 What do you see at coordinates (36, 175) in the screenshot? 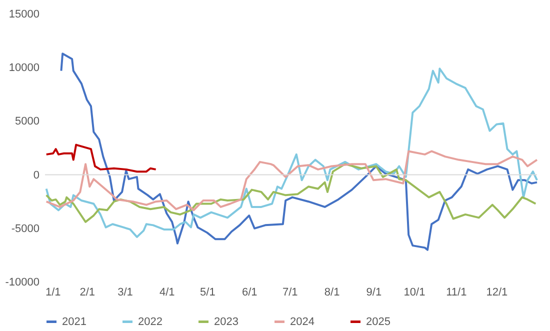
I see `y-tick-label: 0` at bounding box center [36, 175].